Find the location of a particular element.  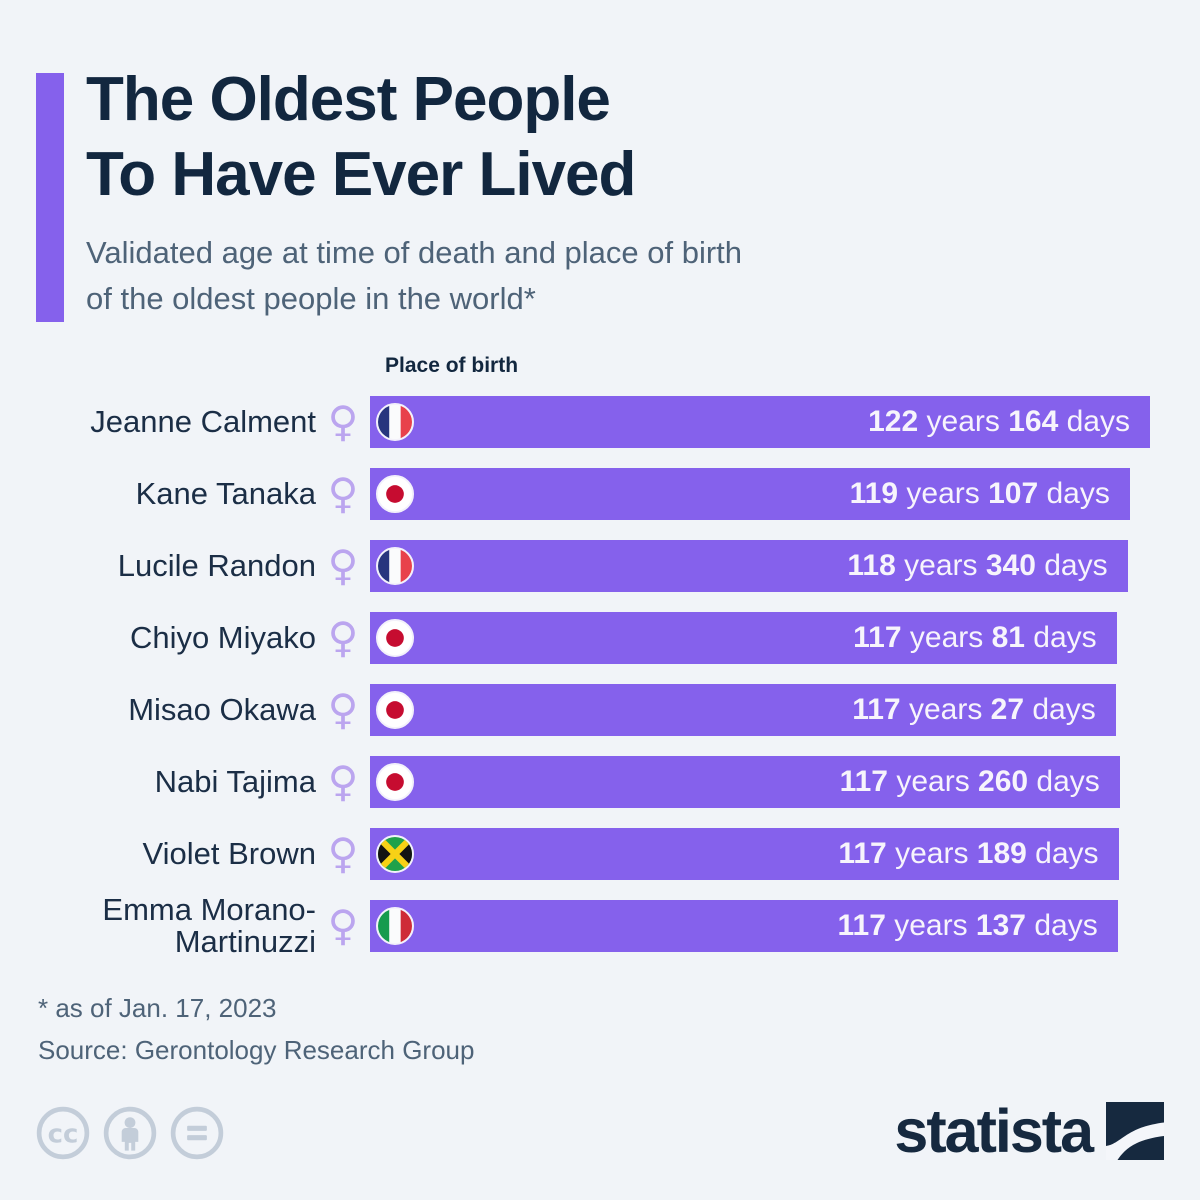

svg-text: cc is located at coordinates (63, 1134).